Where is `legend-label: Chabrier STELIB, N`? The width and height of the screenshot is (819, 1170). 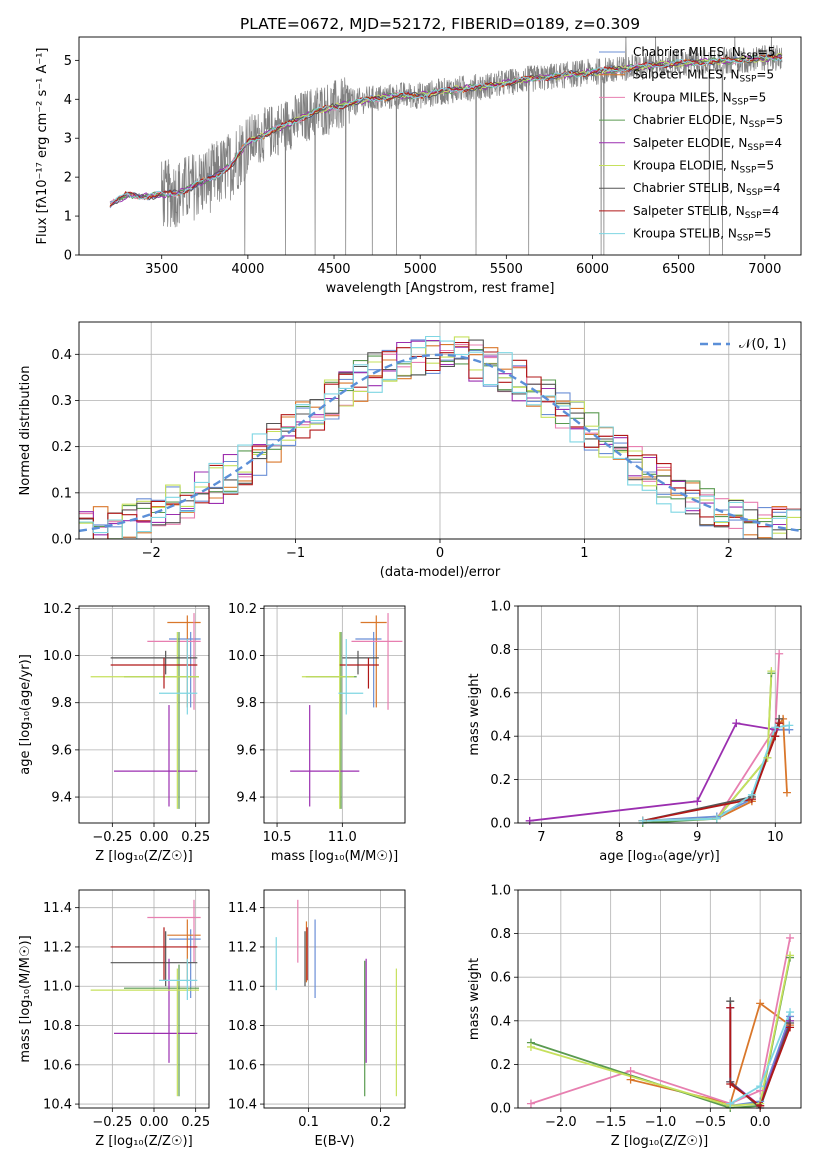
legend-label: Chabrier STELIB, N is located at coordinates (689, 188).